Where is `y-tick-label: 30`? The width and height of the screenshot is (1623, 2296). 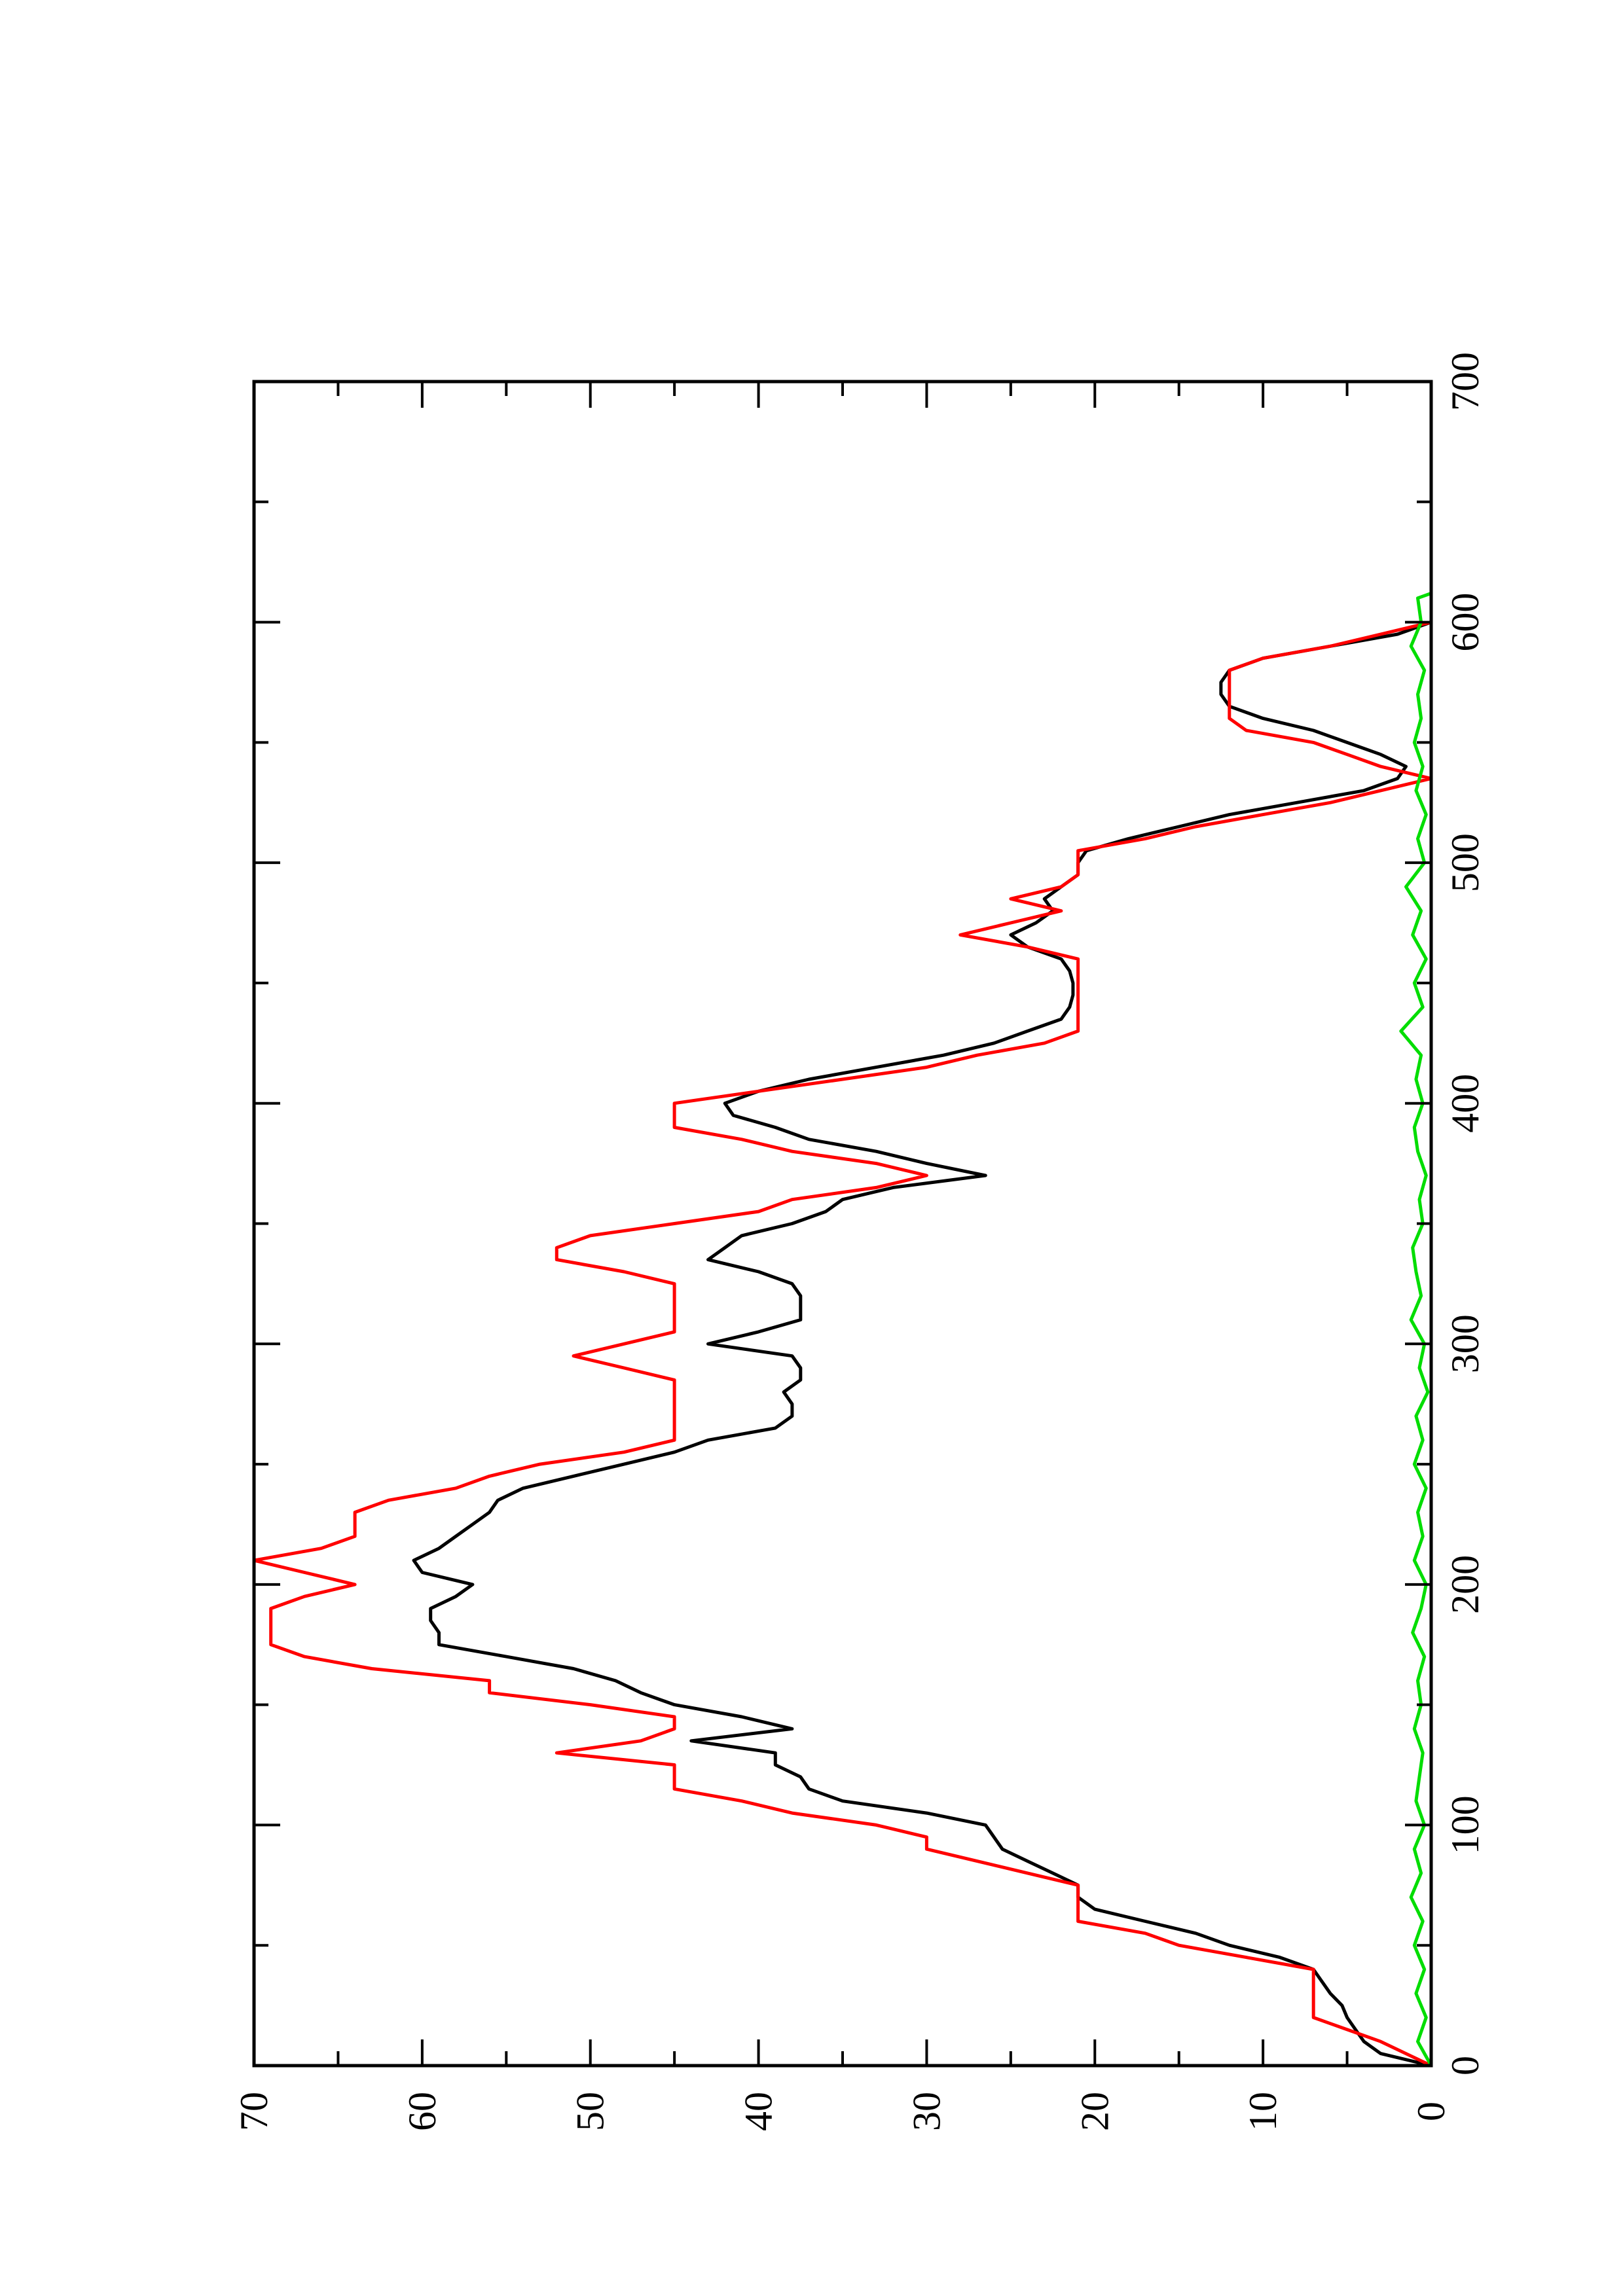 y-tick-label: 30 is located at coordinates (926, 2111).